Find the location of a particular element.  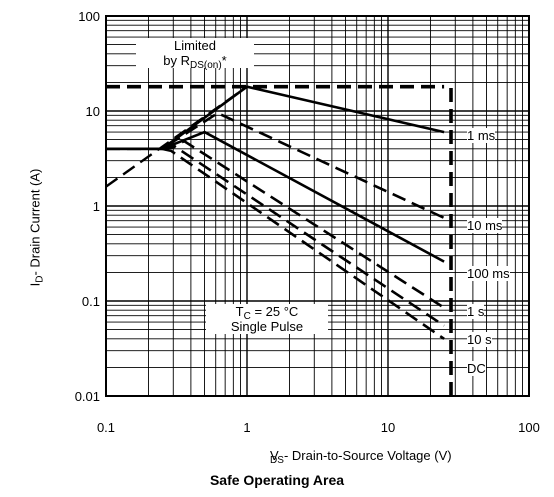

annotation-limited-line2: by RDS(on)* is located at coordinates (195, 62).